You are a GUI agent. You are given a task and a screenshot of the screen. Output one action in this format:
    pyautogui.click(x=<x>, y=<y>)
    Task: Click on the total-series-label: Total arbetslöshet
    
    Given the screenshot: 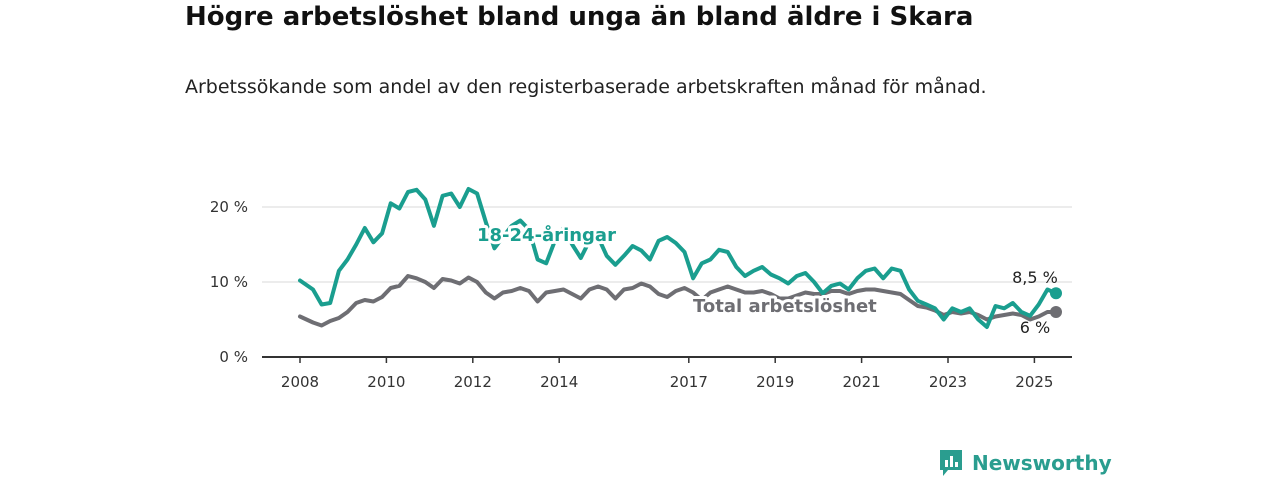 What is the action you would take?
    pyautogui.click(x=785, y=306)
    